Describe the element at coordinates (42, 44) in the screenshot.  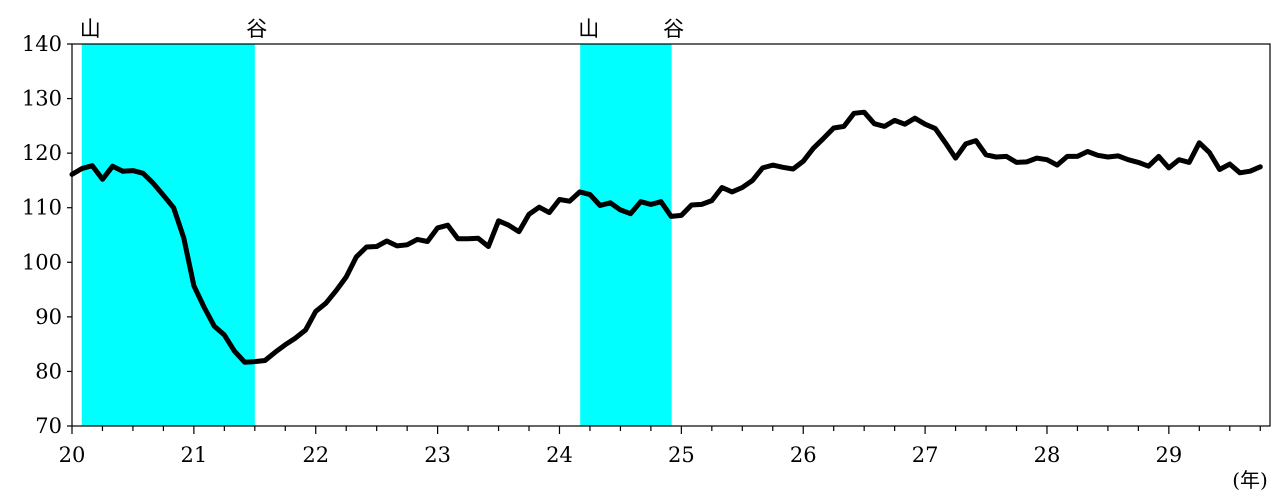
I see `y-tick-label: 140` at that location.